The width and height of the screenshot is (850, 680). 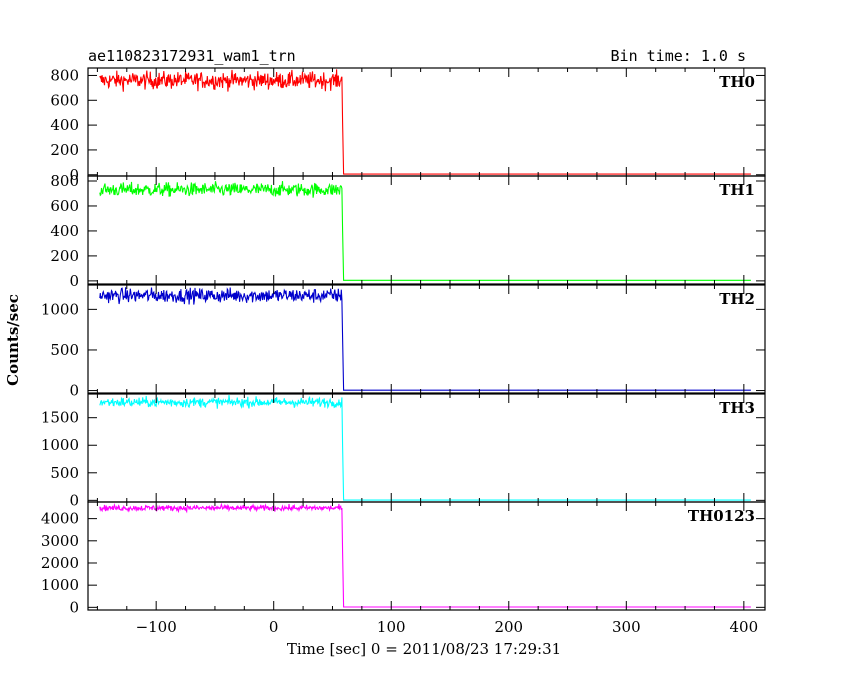 I want to click on chart-title: ae110823172931_wam1_trn, so click(x=192, y=56).